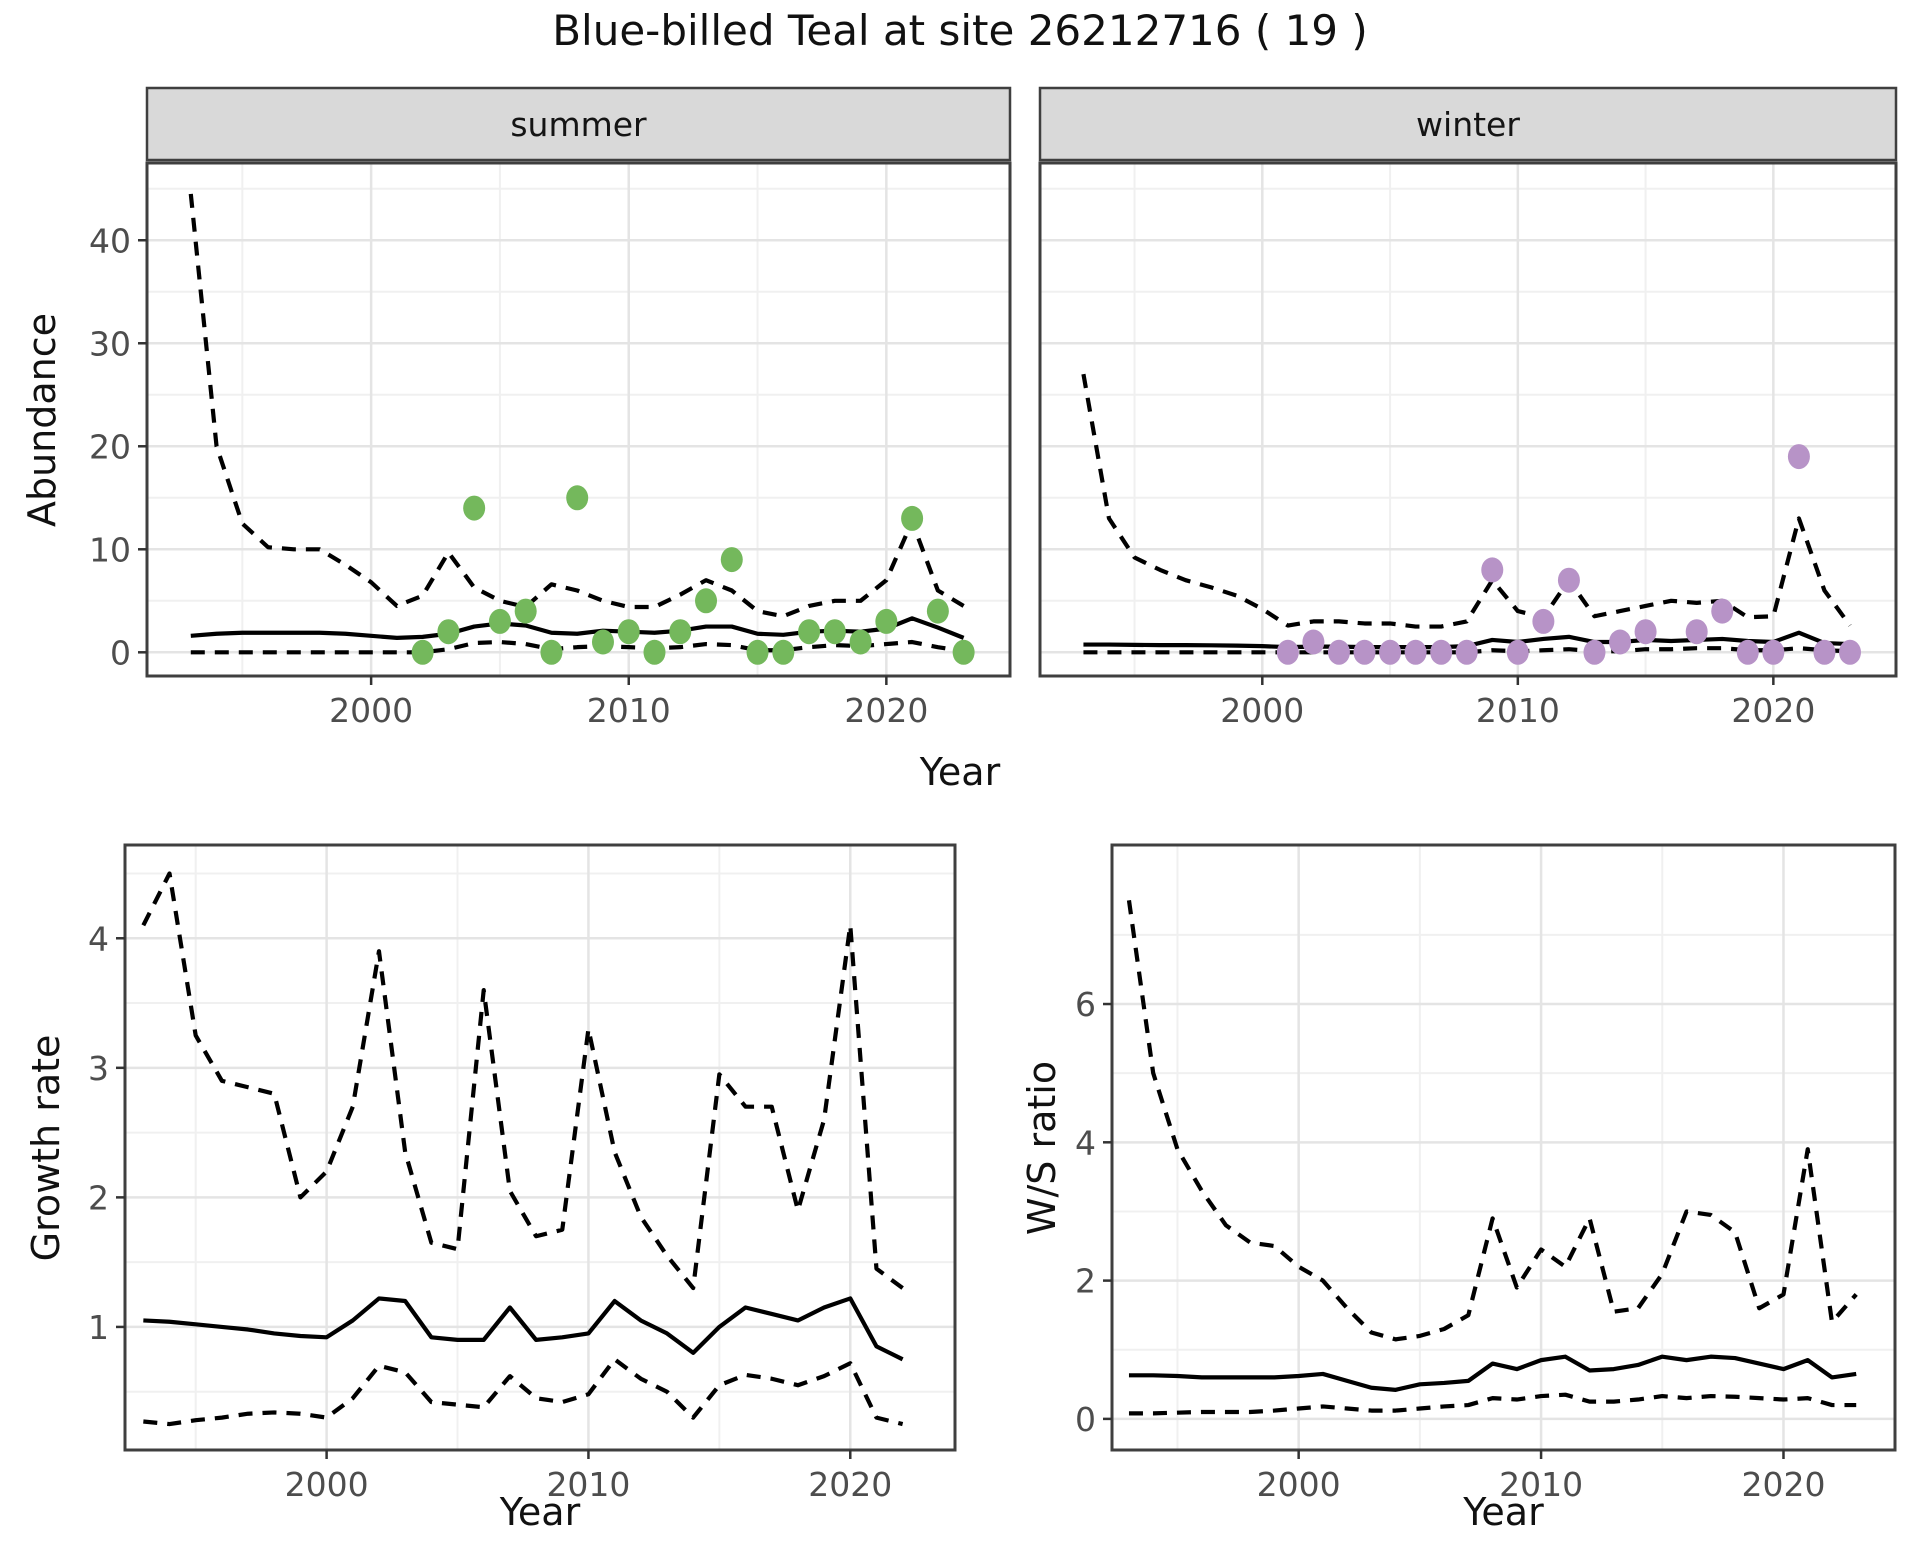  What do you see at coordinates (960, 30) in the screenshot?
I see `figure-title: Blue-billed Teal at site 26212716 ( 19 )` at bounding box center [960, 30].